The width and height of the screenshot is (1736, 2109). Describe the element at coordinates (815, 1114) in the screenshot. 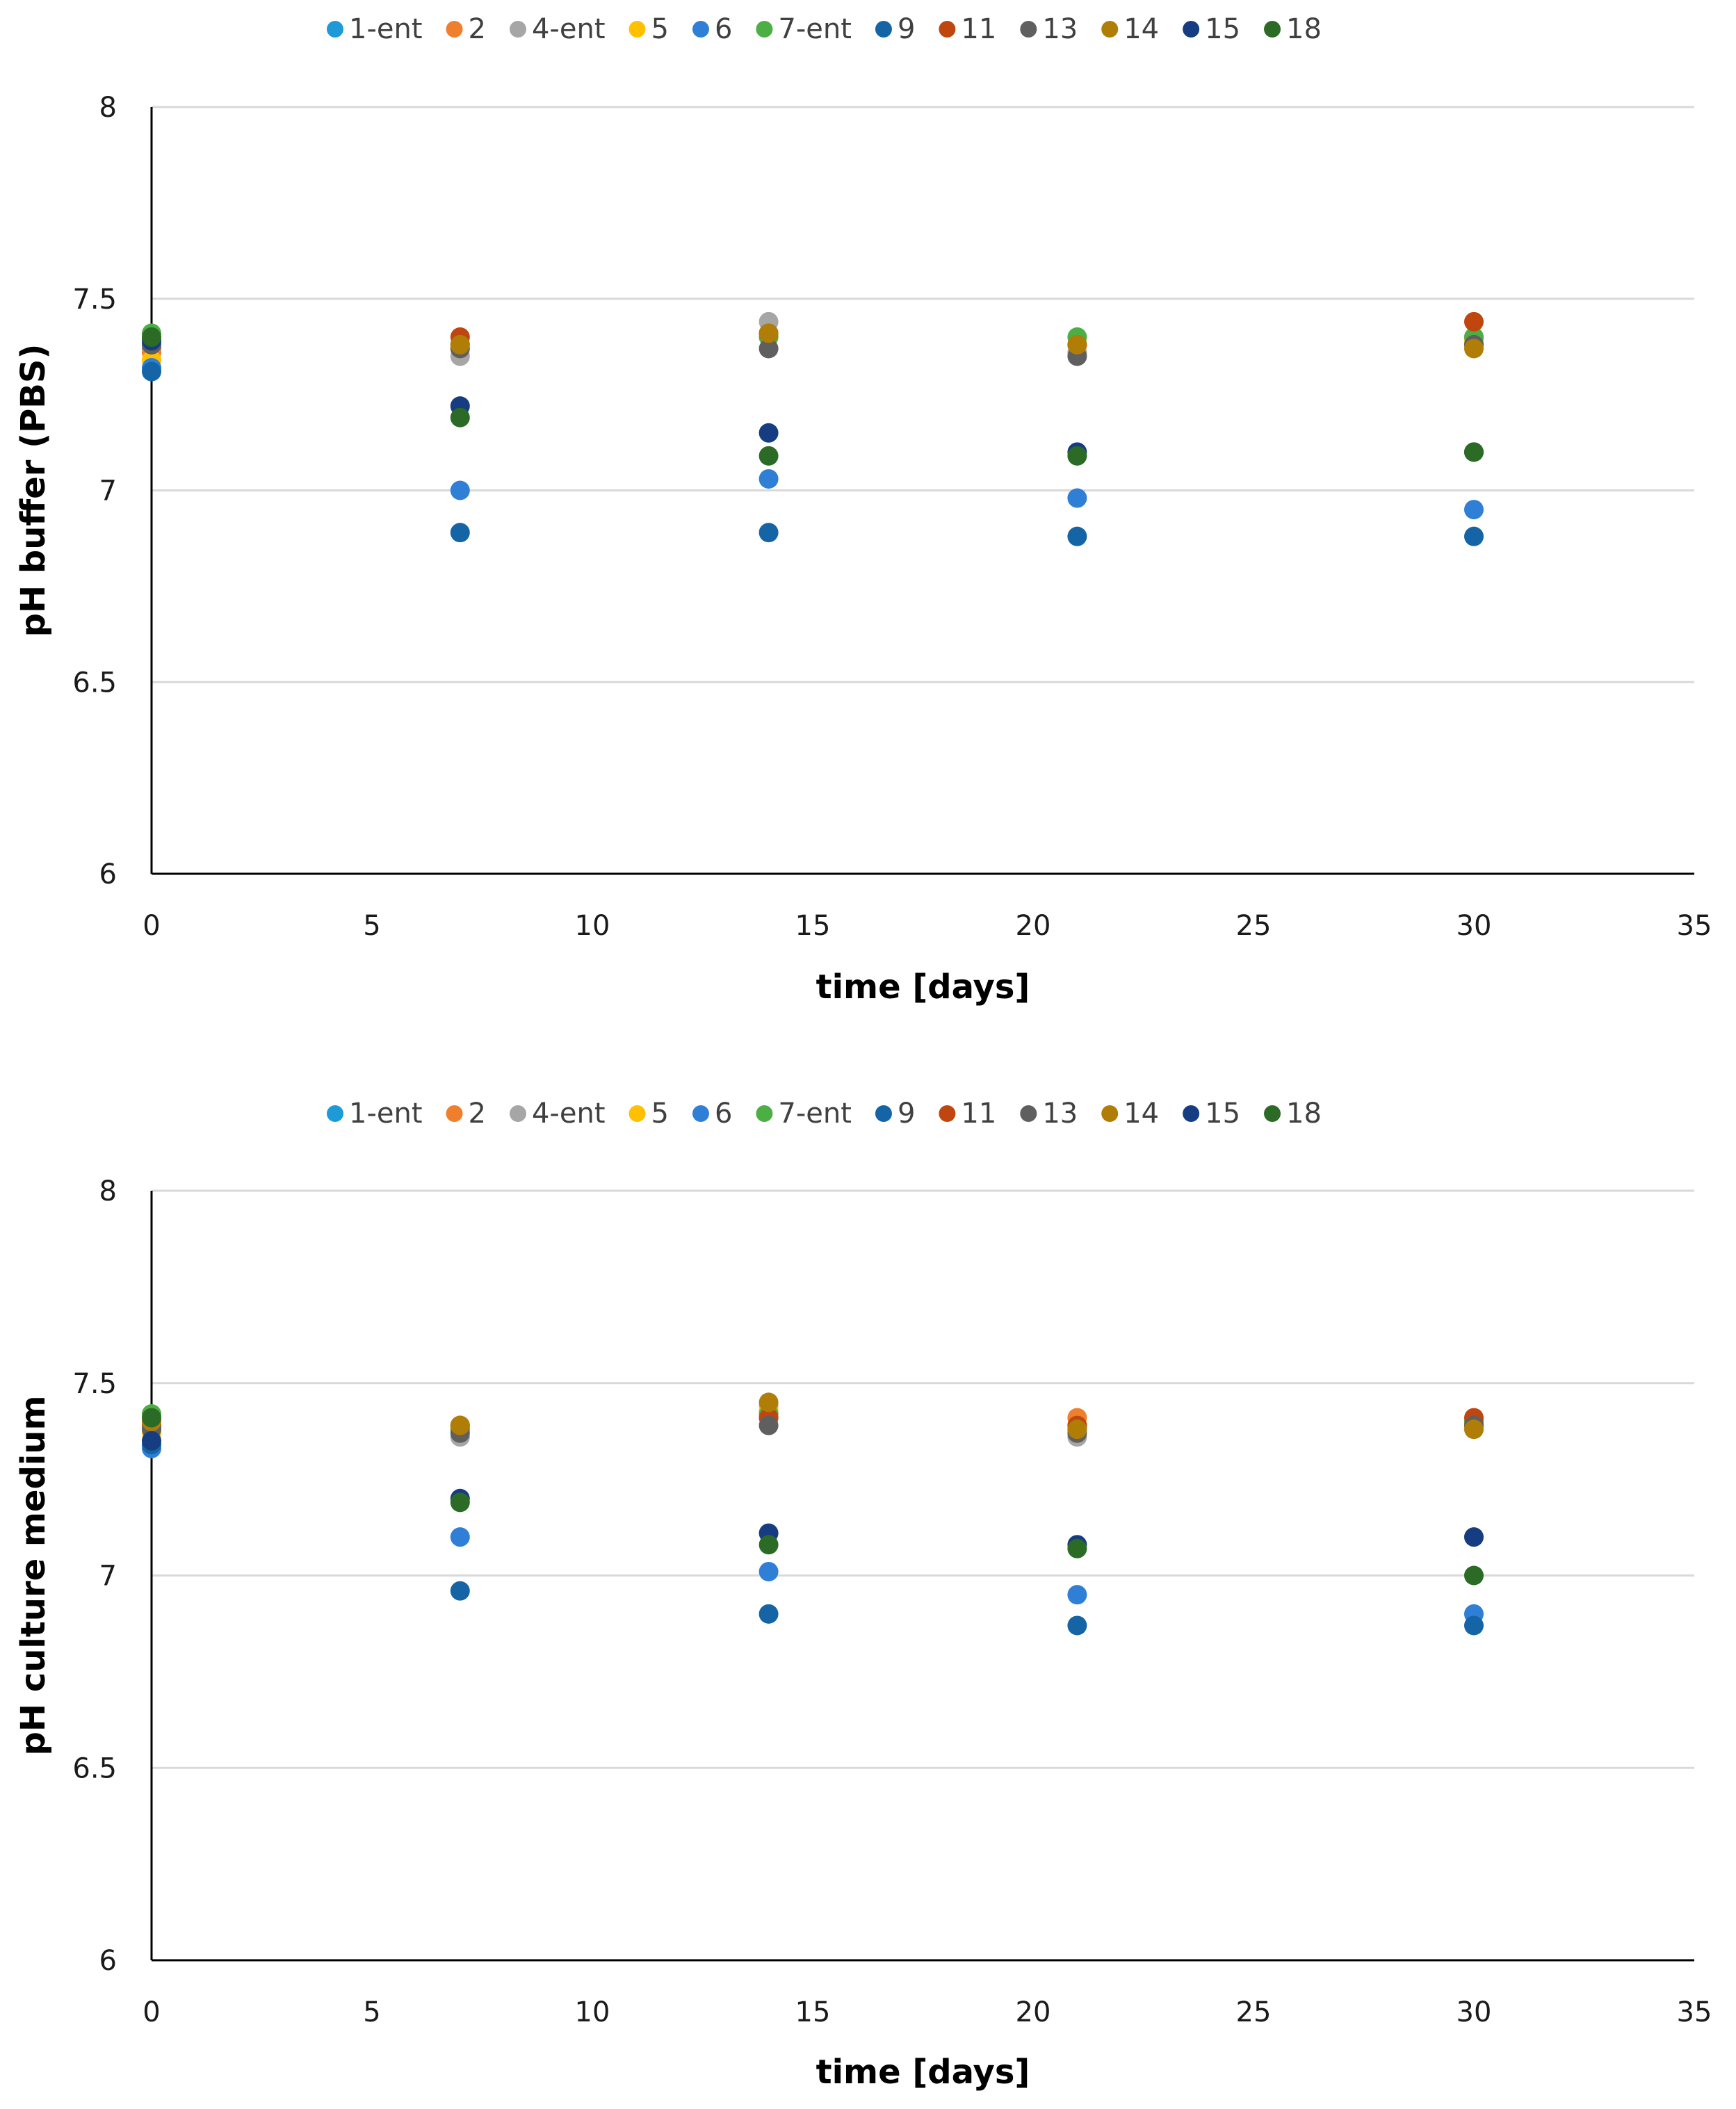

I see `legend-label: 7-ent` at that location.